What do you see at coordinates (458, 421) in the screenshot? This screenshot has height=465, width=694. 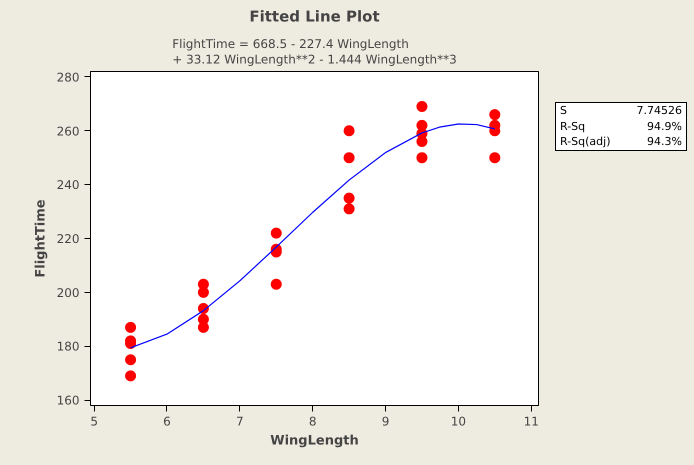 I see `x-tick-label: 10` at bounding box center [458, 421].